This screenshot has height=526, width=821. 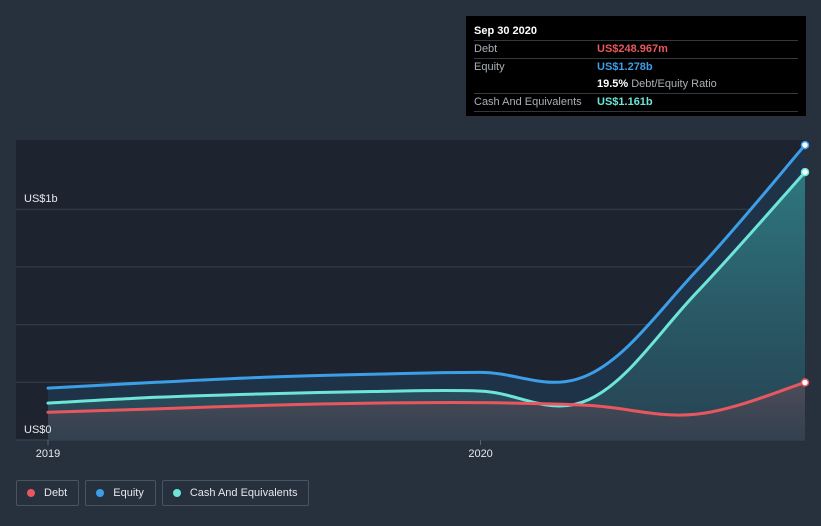 I want to click on area-debt, so click(x=426, y=411).